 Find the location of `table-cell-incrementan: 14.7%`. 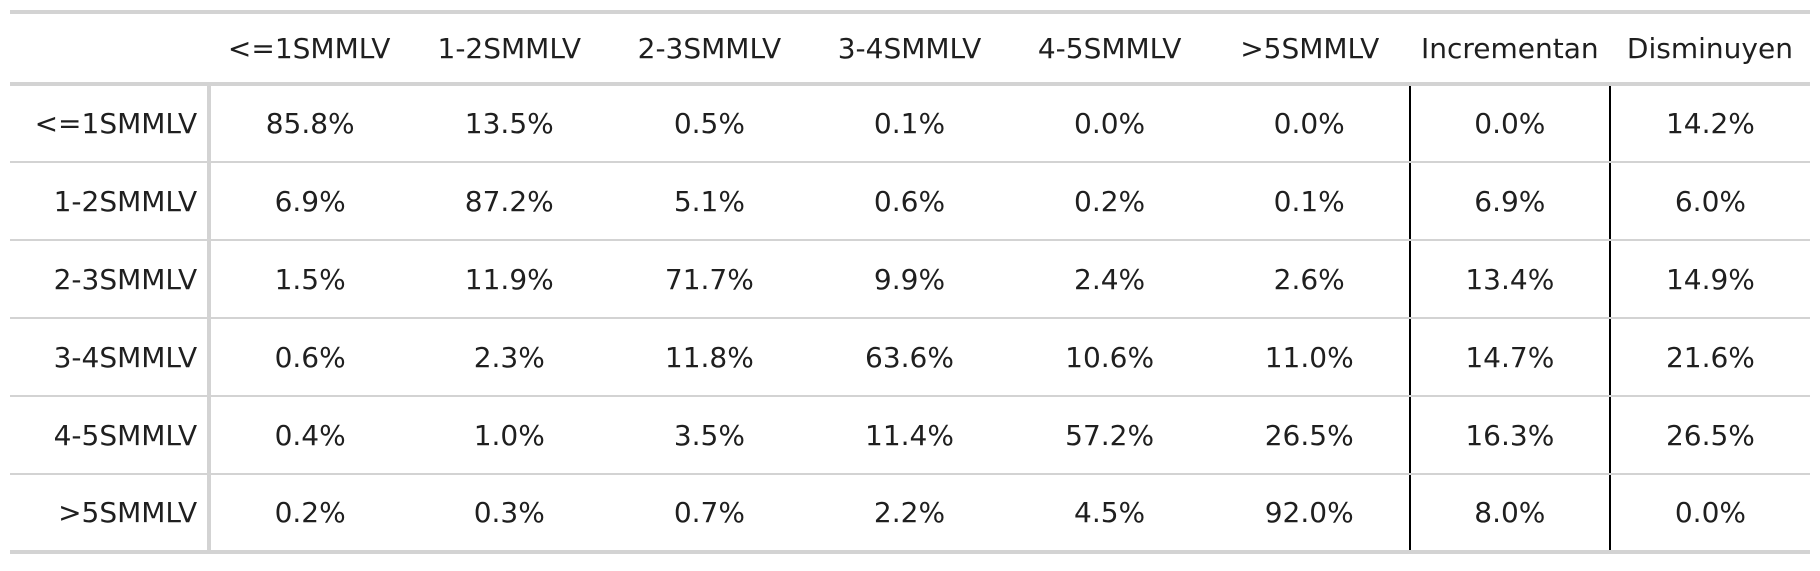

table-cell-incrementan: 14.7% is located at coordinates (1509, 357).